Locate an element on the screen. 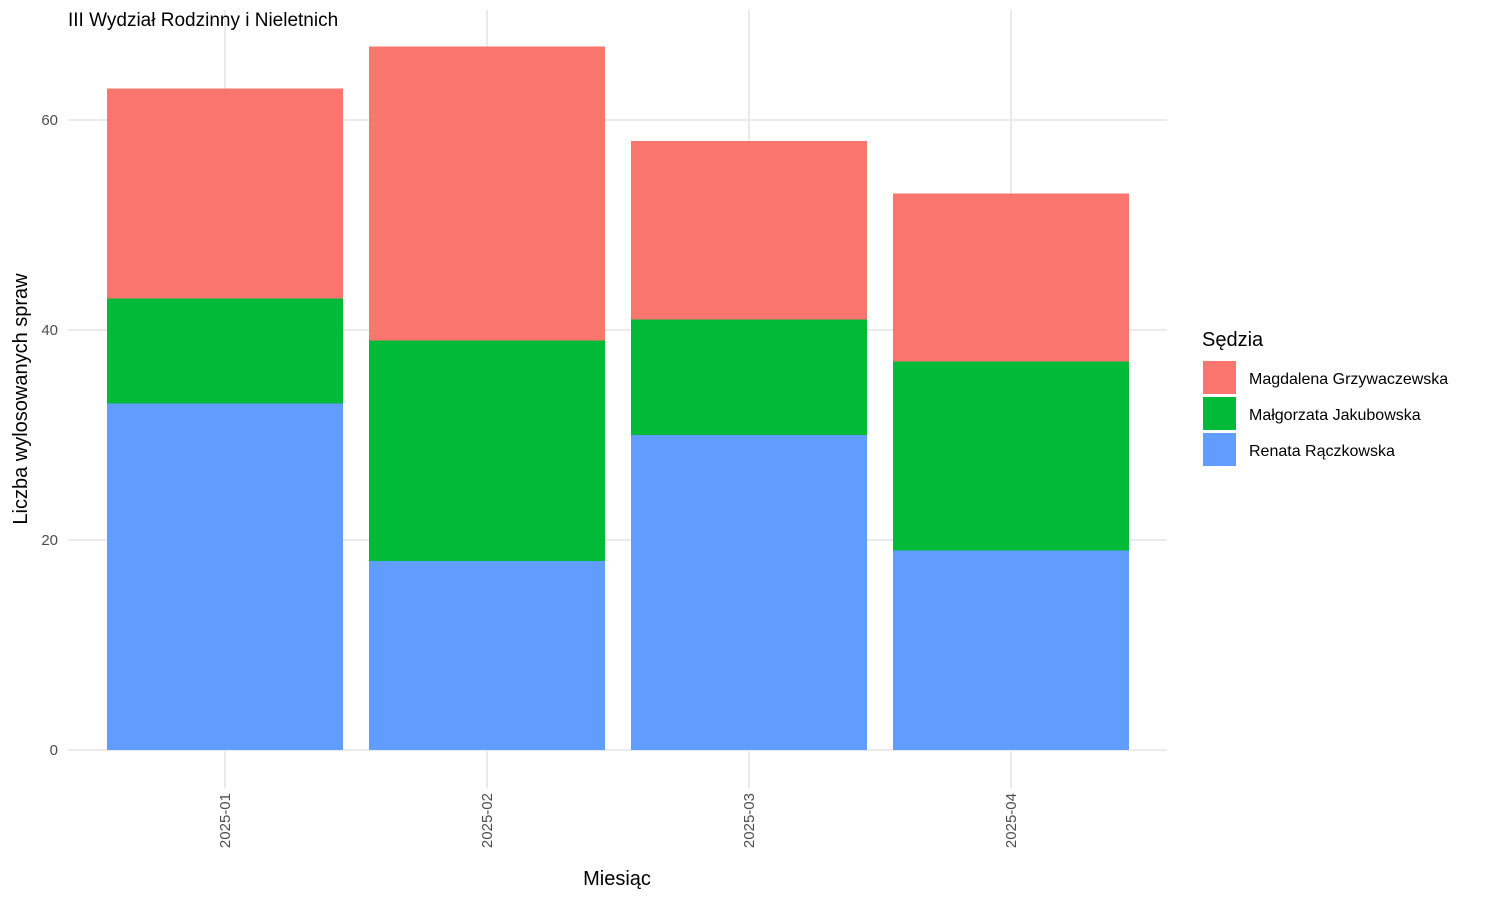 This screenshot has height=900, width=1500. bar-2025-04-magdalena-grzywaczewska is located at coordinates (1011, 277).